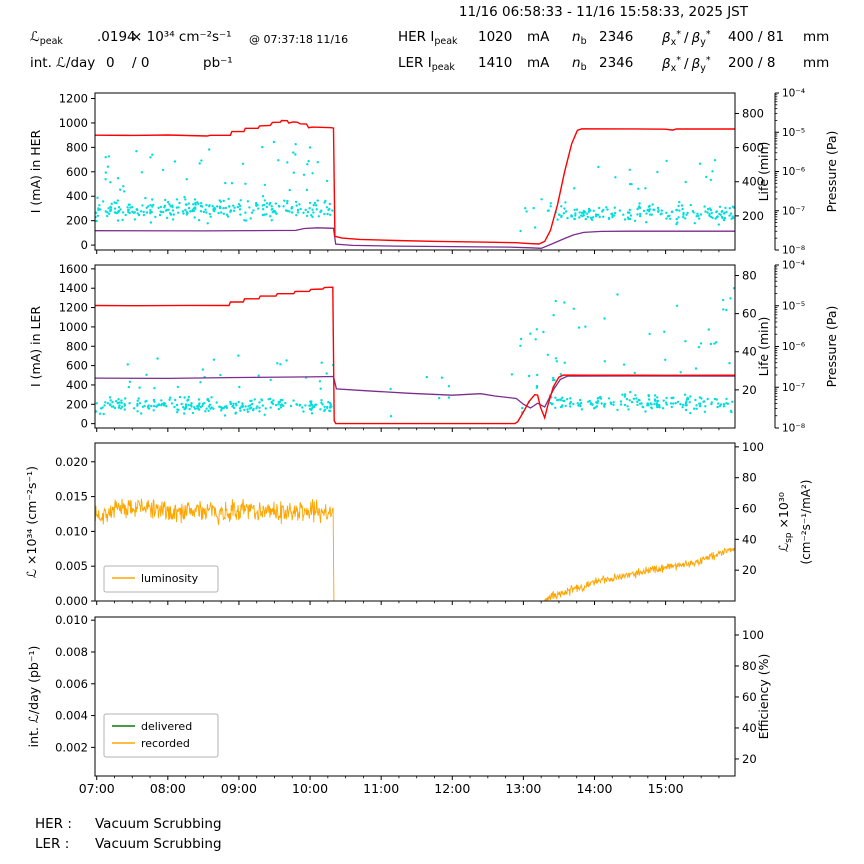 The image size is (864, 864). I want to click on intlum-value: 0, so click(110, 63).